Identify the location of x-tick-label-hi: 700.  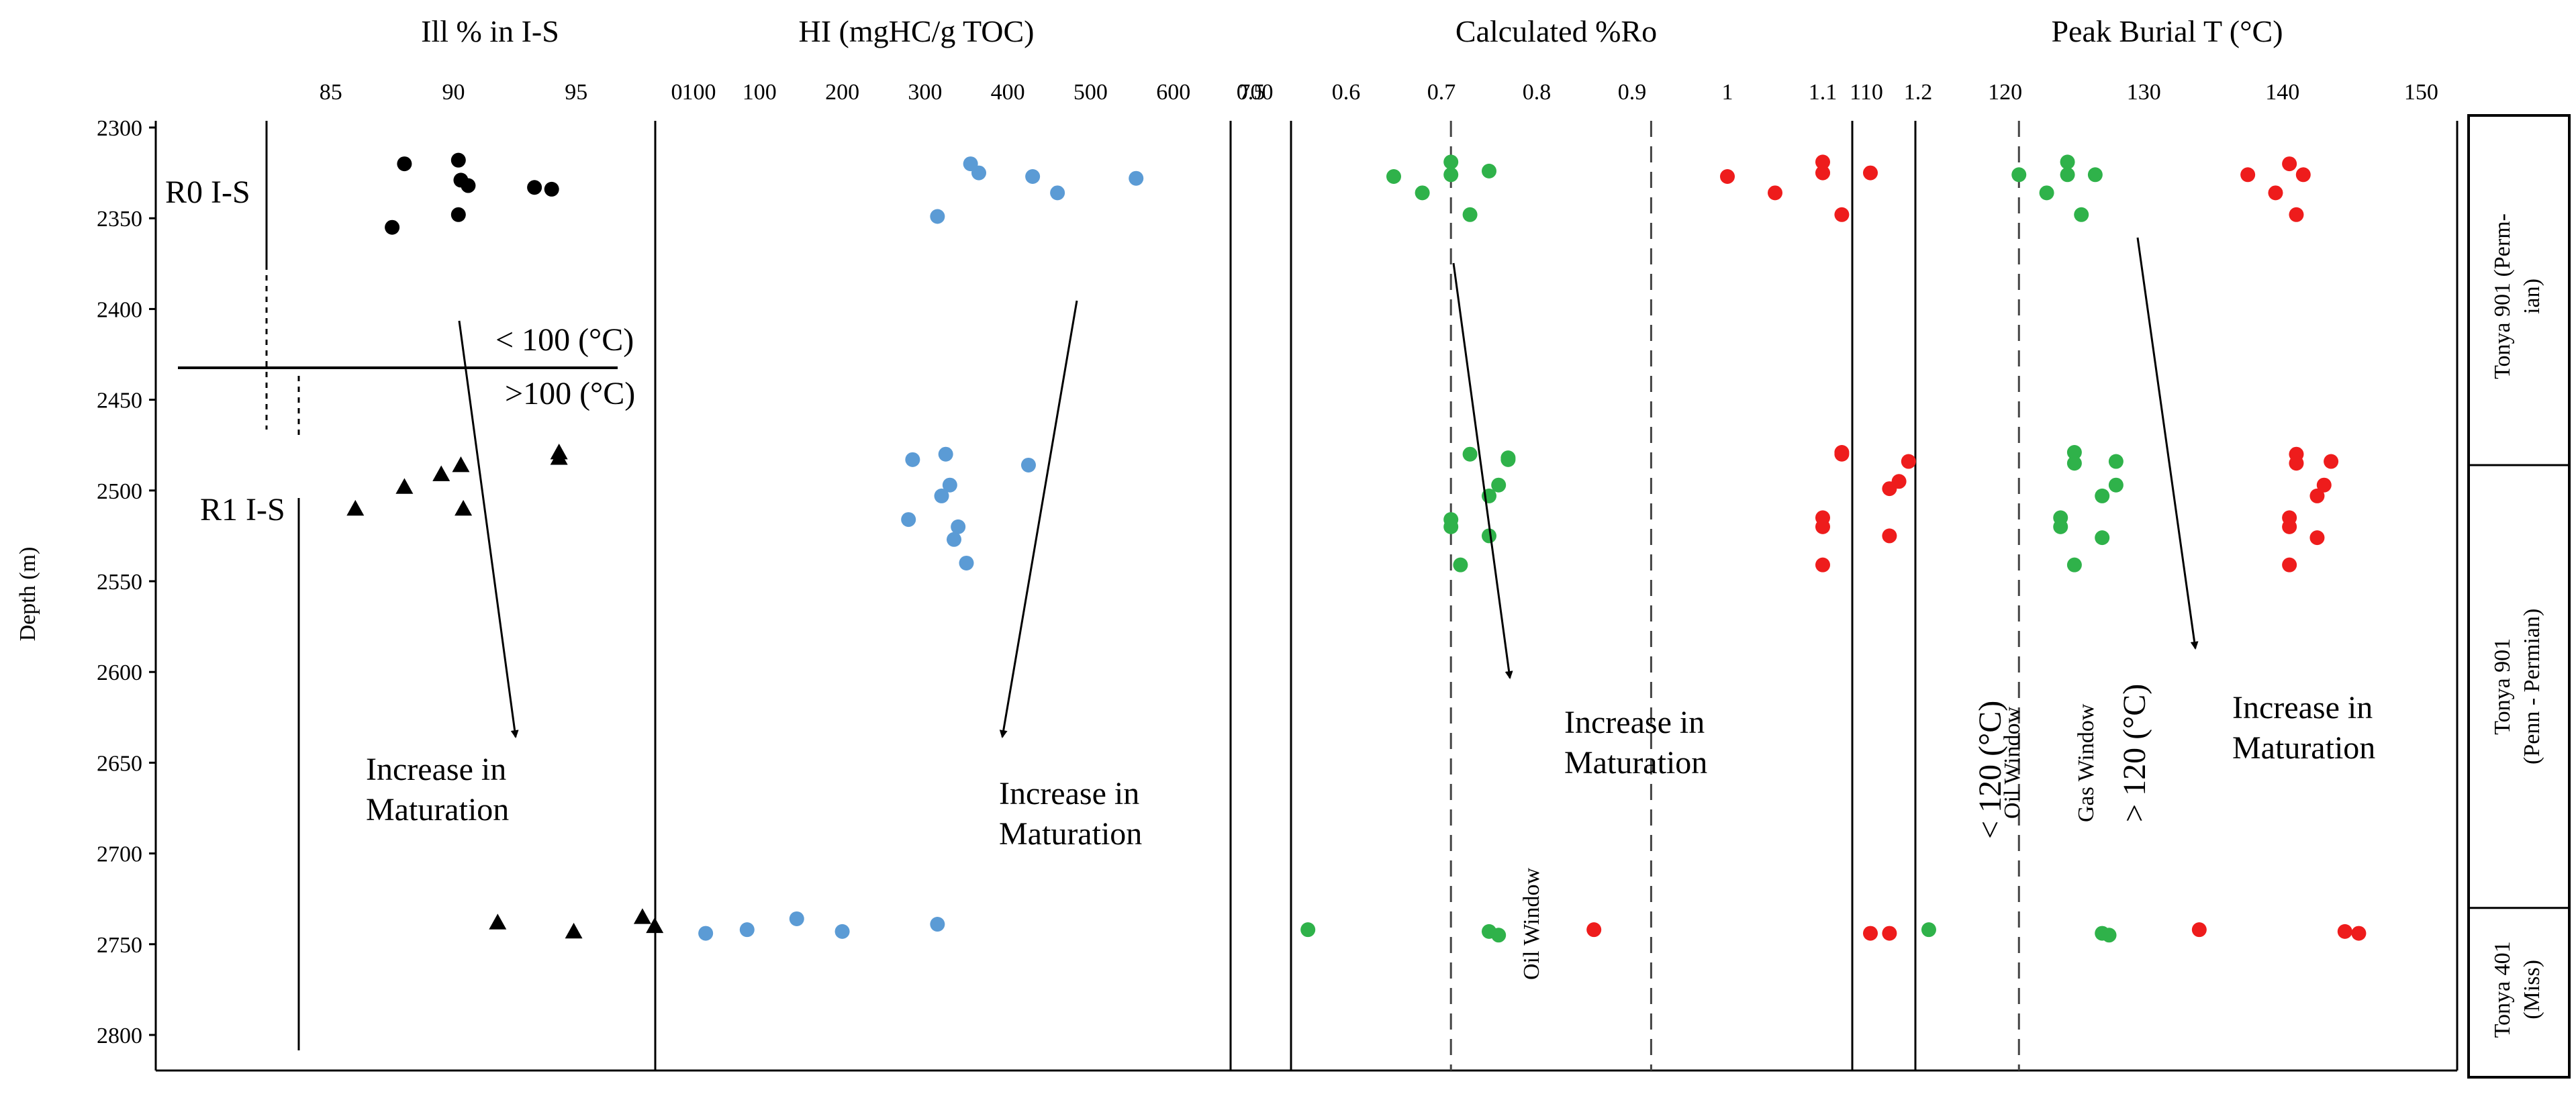
(1256, 92).